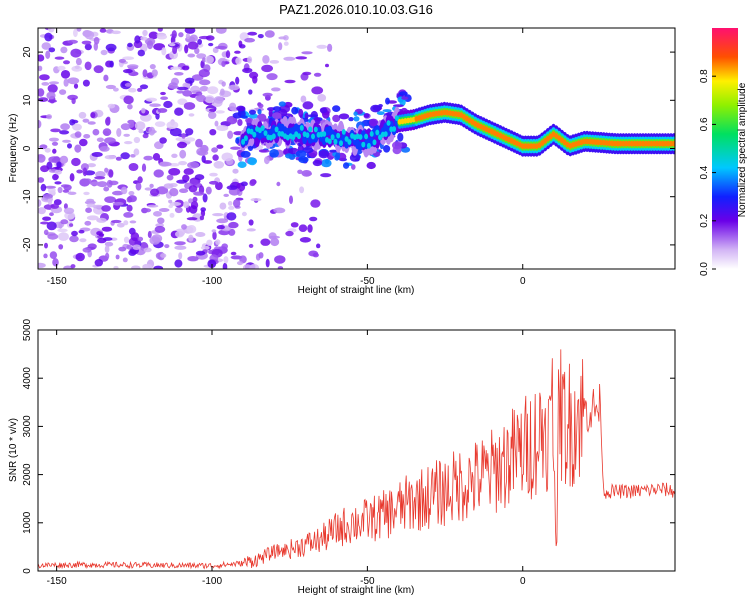  Describe the element at coordinates (704, 269) in the screenshot. I see `colorbar-tick-label: 0.0` at that location.